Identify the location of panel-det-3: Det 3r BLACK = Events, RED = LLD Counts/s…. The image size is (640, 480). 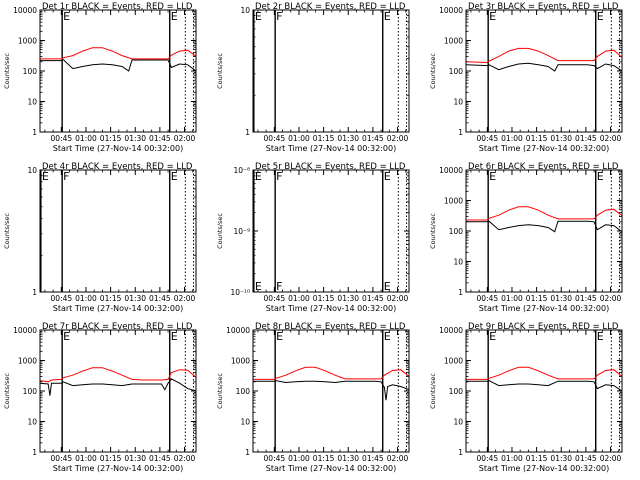
(526, 77).